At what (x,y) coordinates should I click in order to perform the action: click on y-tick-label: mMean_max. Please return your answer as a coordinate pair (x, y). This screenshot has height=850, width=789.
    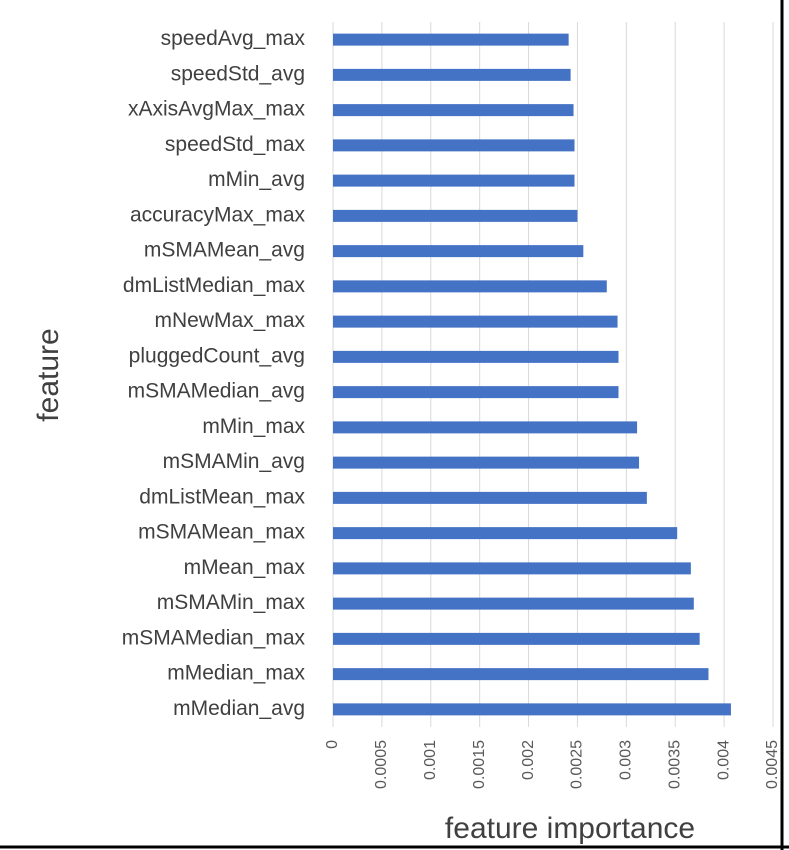
    Looking at the image, I should click on (245, 567).